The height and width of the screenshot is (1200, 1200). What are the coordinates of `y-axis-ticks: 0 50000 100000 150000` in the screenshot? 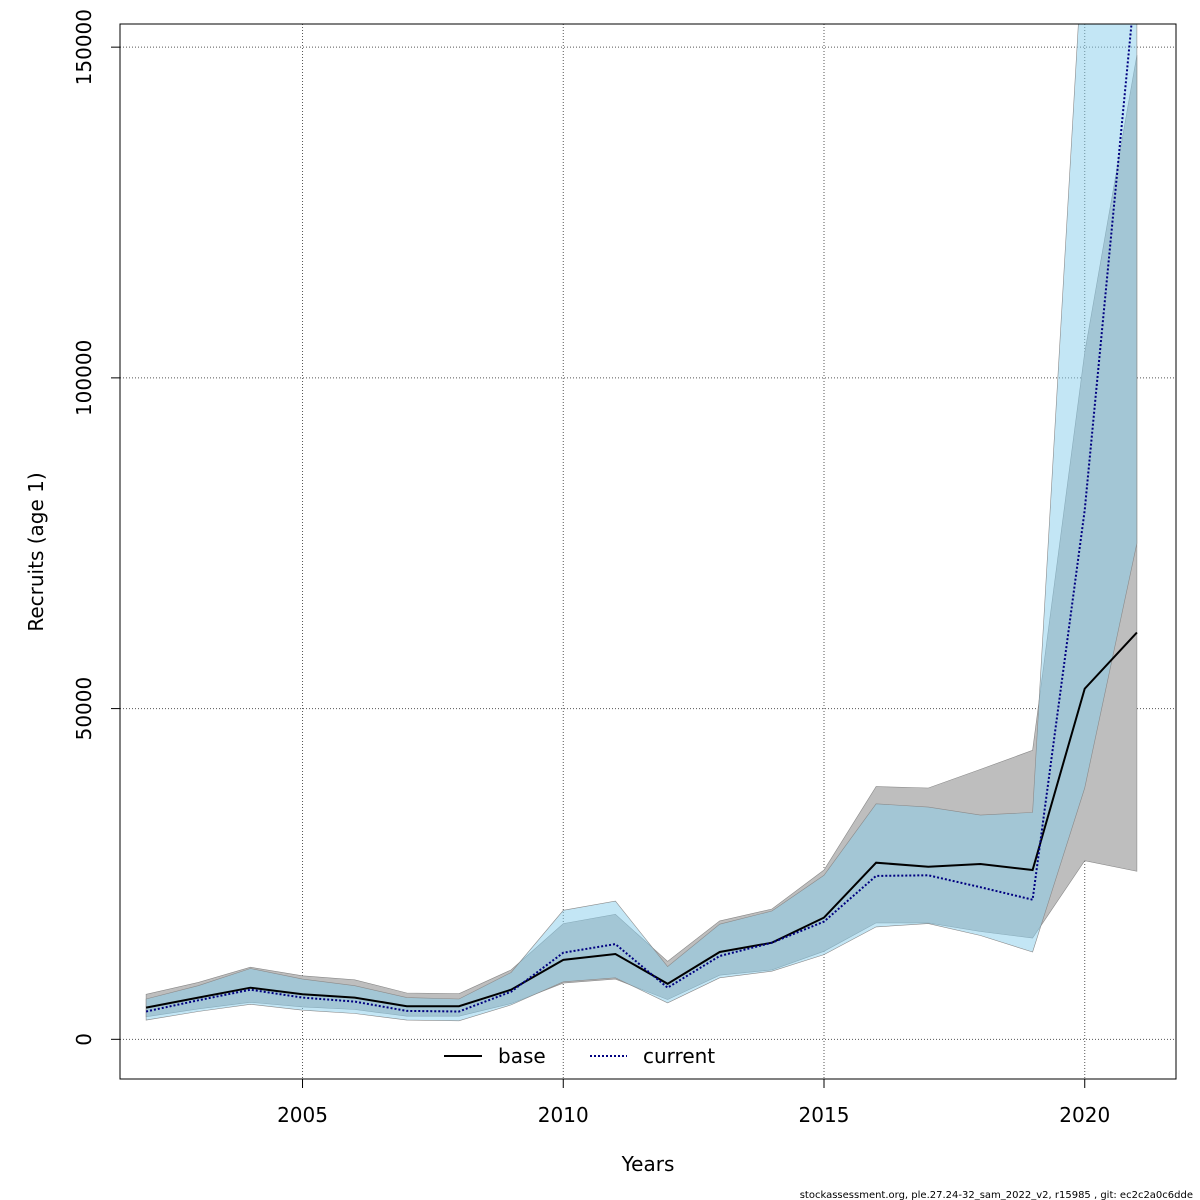 It's located at (96, 527).